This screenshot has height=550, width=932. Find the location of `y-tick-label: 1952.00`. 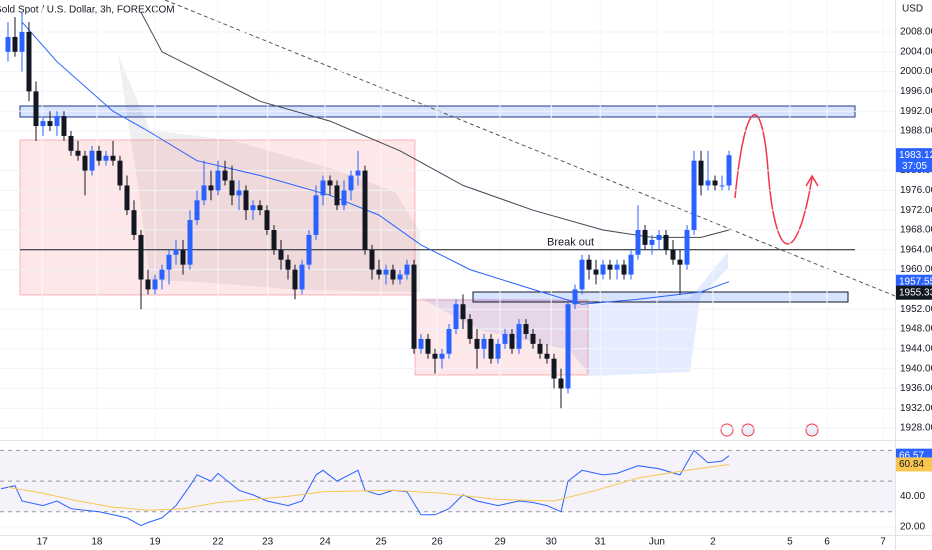

y-tick-label: 1952.00 is located at coordinates (916, 309).